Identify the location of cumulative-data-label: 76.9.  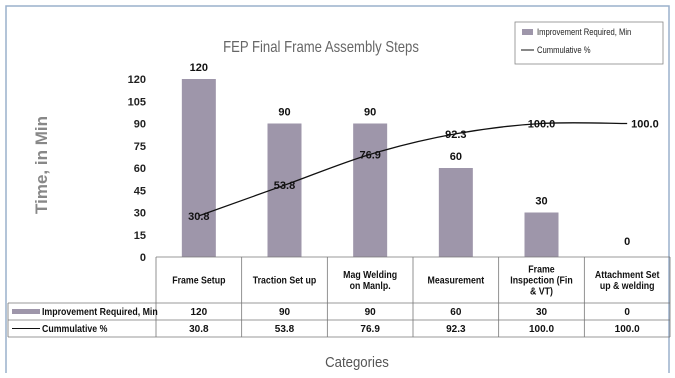
(369, 155).